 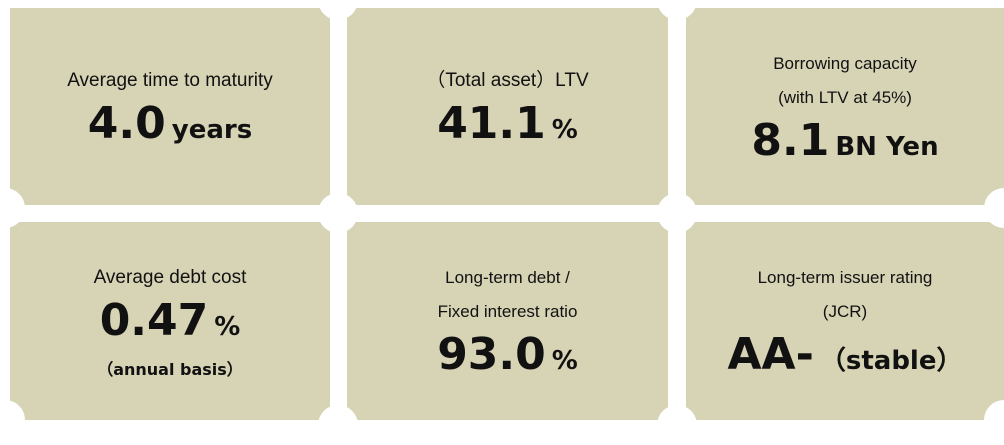 What do you see at coordinates (845, 311) in the screenshot?
I see `stat-label: (JCR)` at bounding box center [845, 311].